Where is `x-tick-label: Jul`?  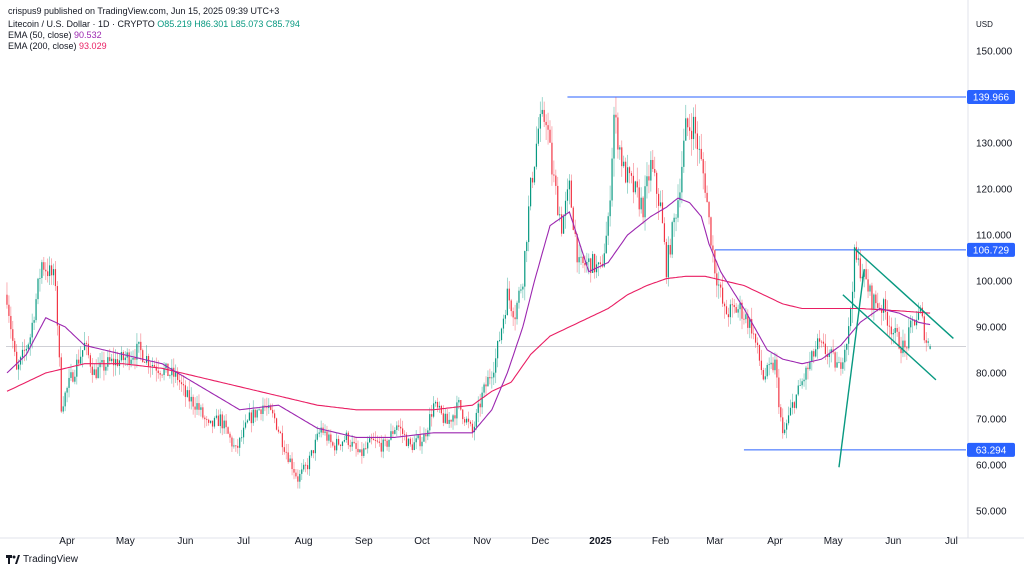 x-tick-label: Jul is located at coordinates (951, 541).